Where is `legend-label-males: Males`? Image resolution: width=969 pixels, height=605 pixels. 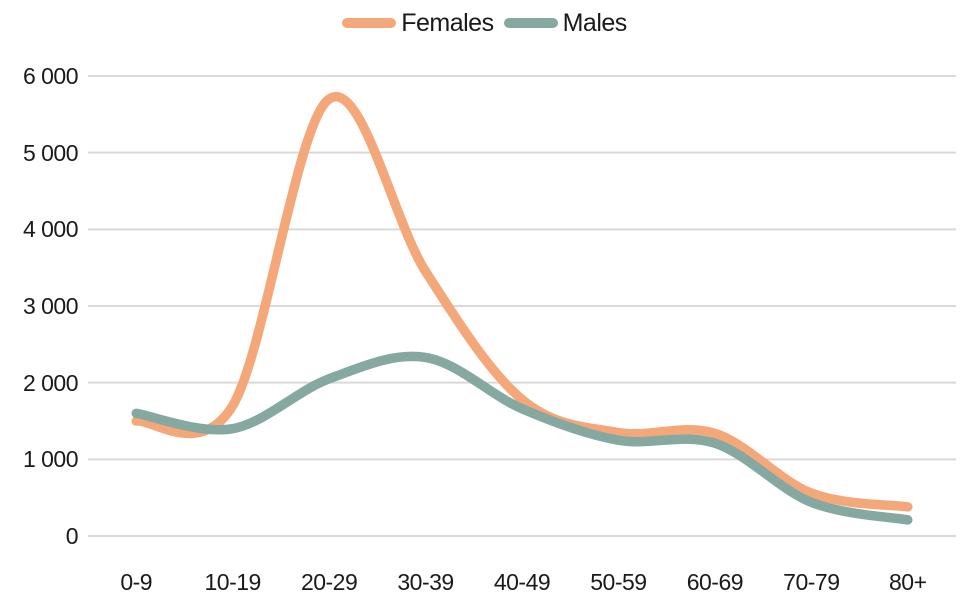
legend-label-males: Males is located at coordinates (595, 23).